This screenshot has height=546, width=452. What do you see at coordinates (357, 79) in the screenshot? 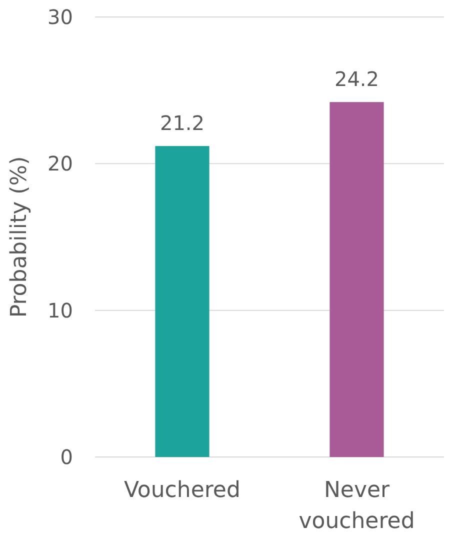
I see `data-label: 24.2` at bounding box center [357, 79].